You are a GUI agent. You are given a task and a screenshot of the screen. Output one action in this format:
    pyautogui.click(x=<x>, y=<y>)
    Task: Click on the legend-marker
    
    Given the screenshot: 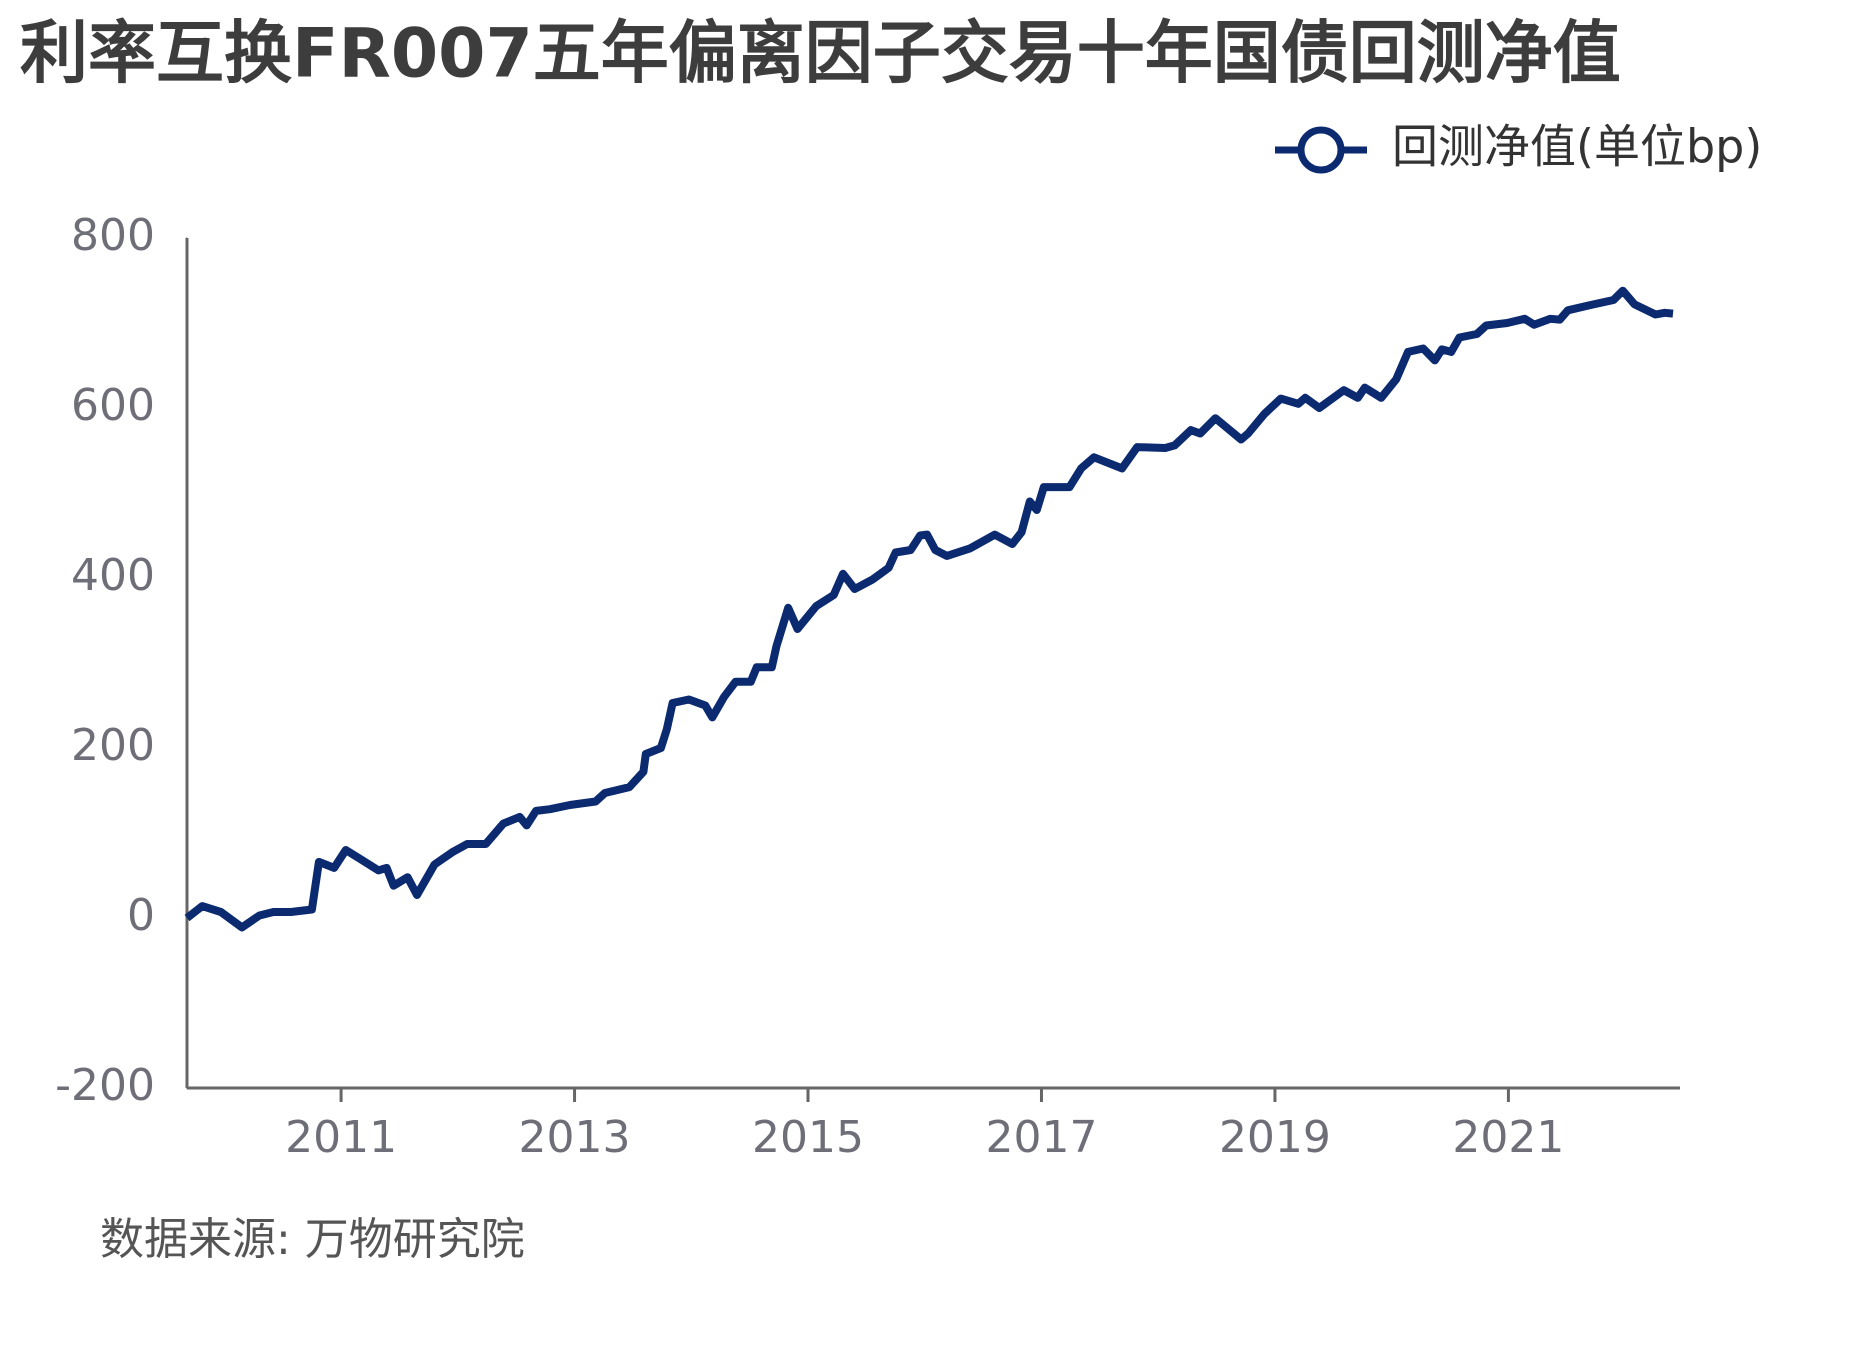 What is the action you would take?
    pyautogui.click(x=1321, y=150)
    